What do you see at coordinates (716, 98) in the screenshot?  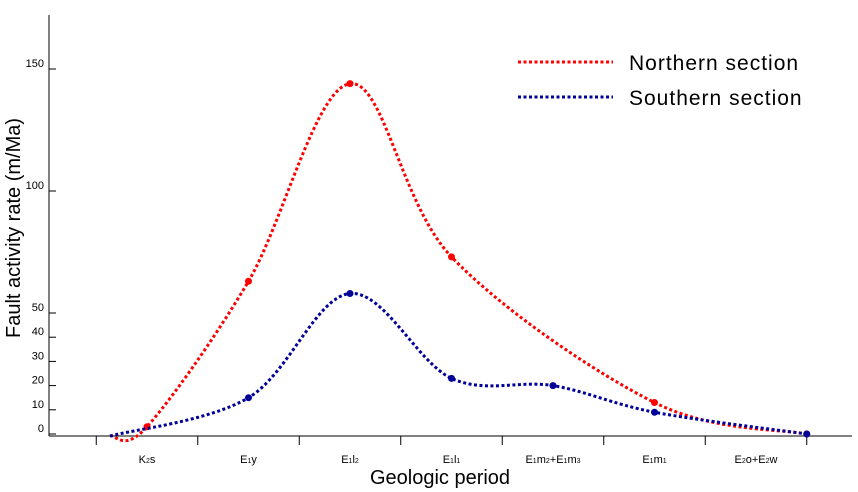 I see `legend-label-southern: Southern section` at bounding box center [716, 98].